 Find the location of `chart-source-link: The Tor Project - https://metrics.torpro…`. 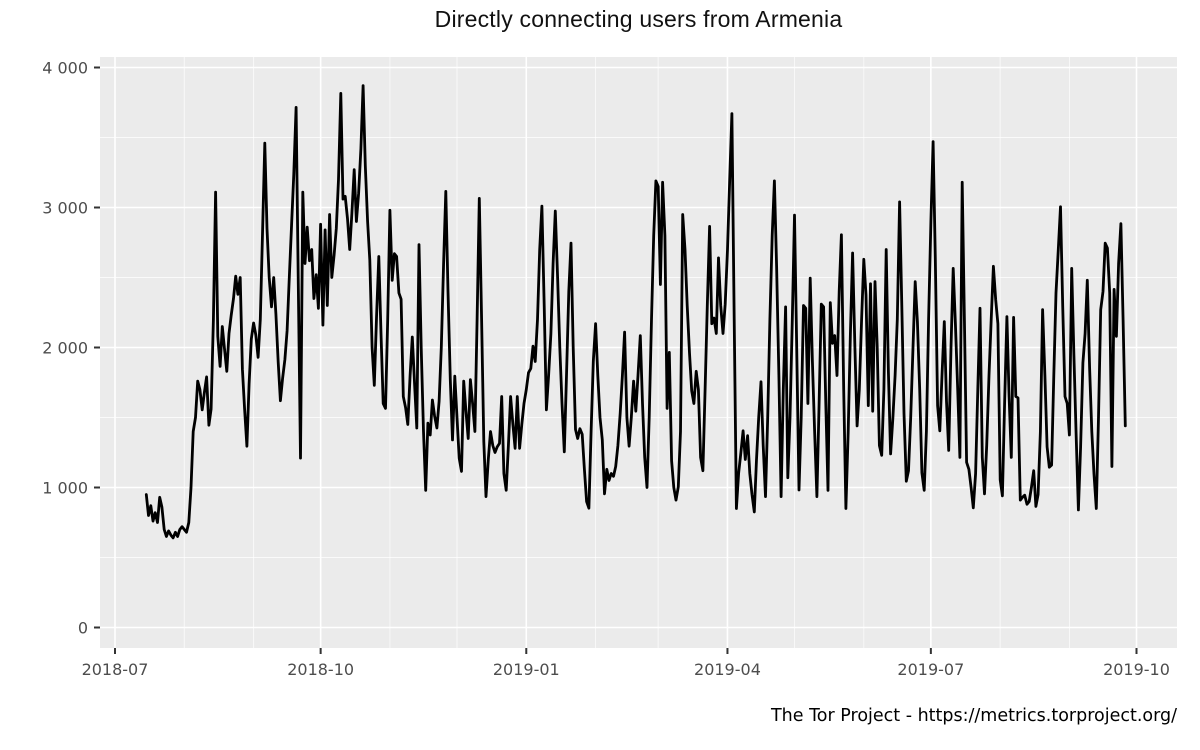

chart-source-link: The Tor Project - https://metrics.torpro… is located at coordinates (973, 716).